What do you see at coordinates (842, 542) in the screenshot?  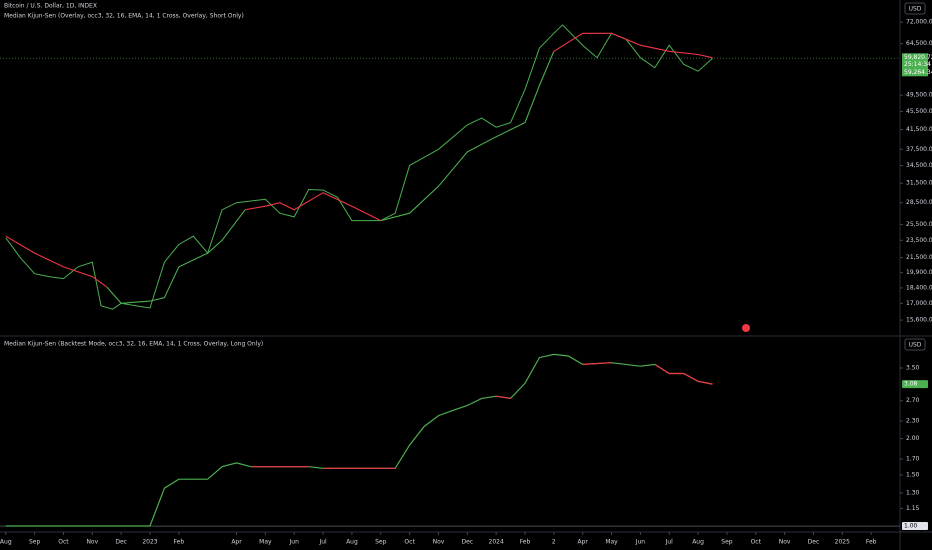 I see `x-tick-label: 2025` at bounding box center [842, 542].